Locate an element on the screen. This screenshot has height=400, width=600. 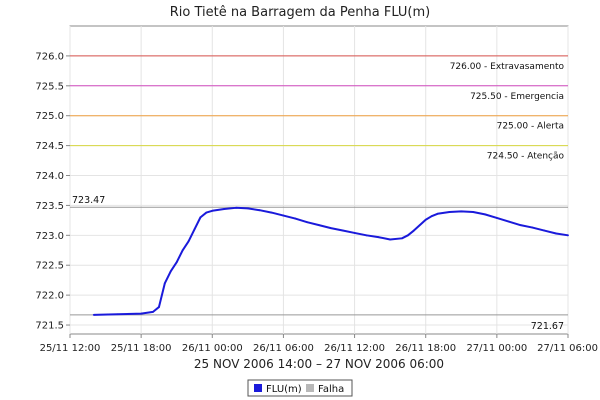
x-tick-label: 26/11 06:00 is located at coordinates (283, 348).